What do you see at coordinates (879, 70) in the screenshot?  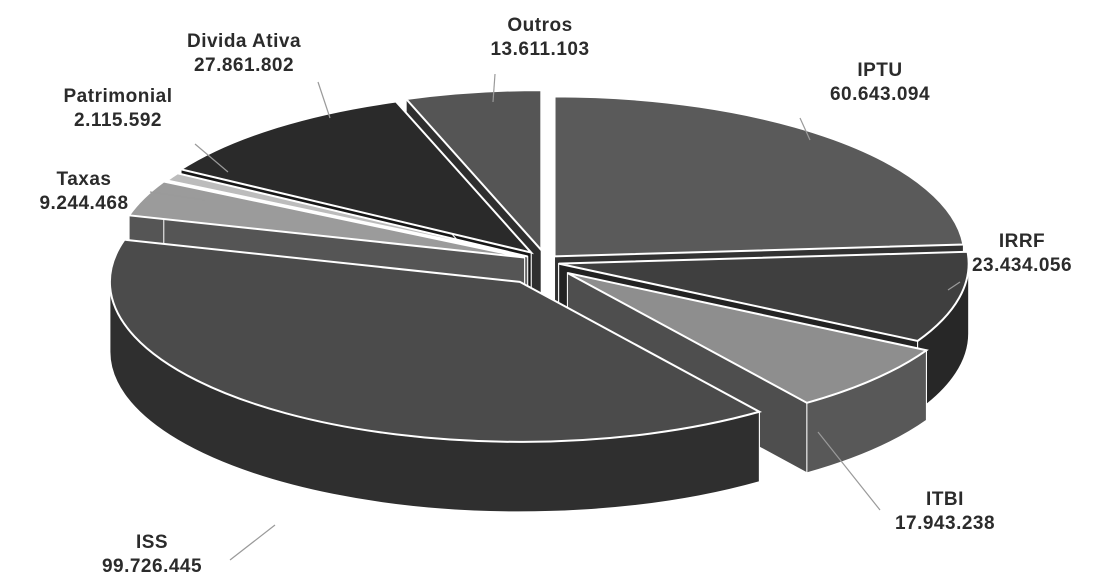 I see `label-iptu: IPTU` at bounding box center [879, 70].